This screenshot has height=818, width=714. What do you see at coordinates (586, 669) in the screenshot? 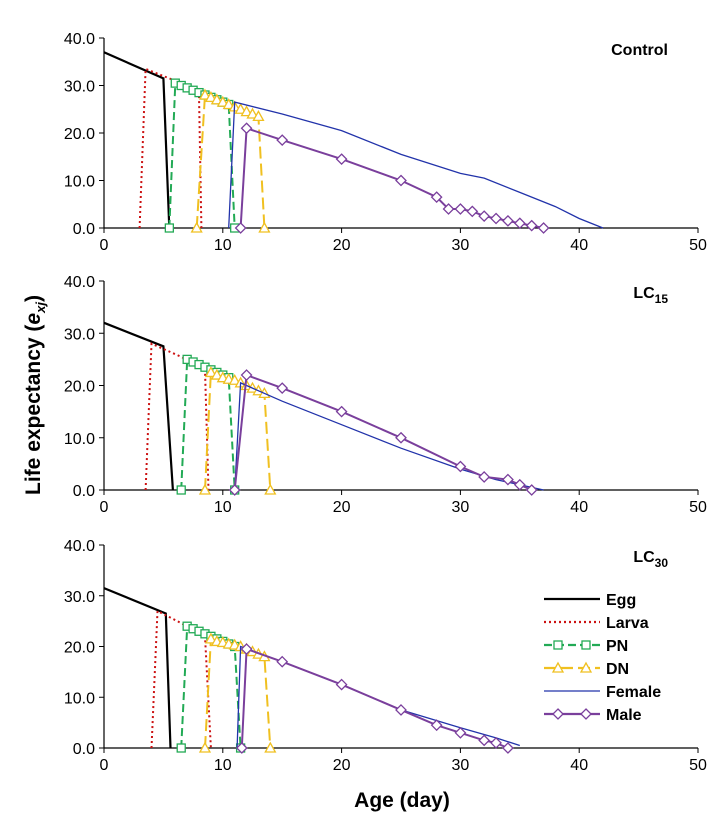
I see `legend-item-dn: DN` at bounding box center [586, 669].